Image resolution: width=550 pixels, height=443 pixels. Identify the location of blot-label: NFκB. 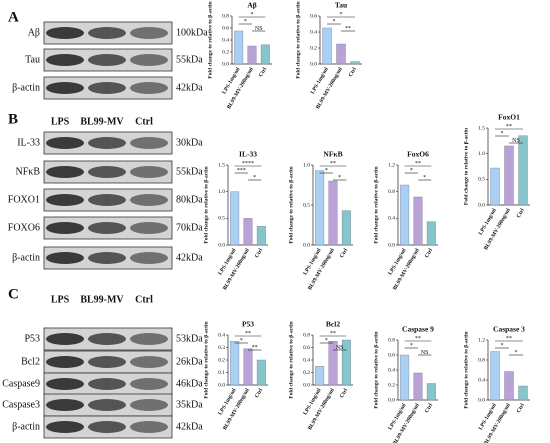
(28, 171).